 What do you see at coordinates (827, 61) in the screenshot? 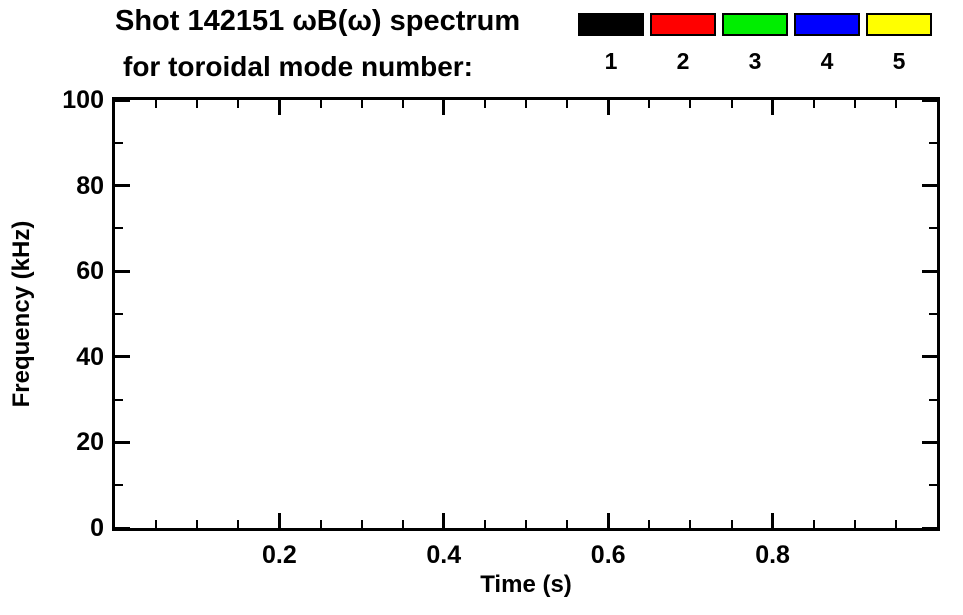
I see `legend-mode-number: 4` at bounding box center [827, 61].